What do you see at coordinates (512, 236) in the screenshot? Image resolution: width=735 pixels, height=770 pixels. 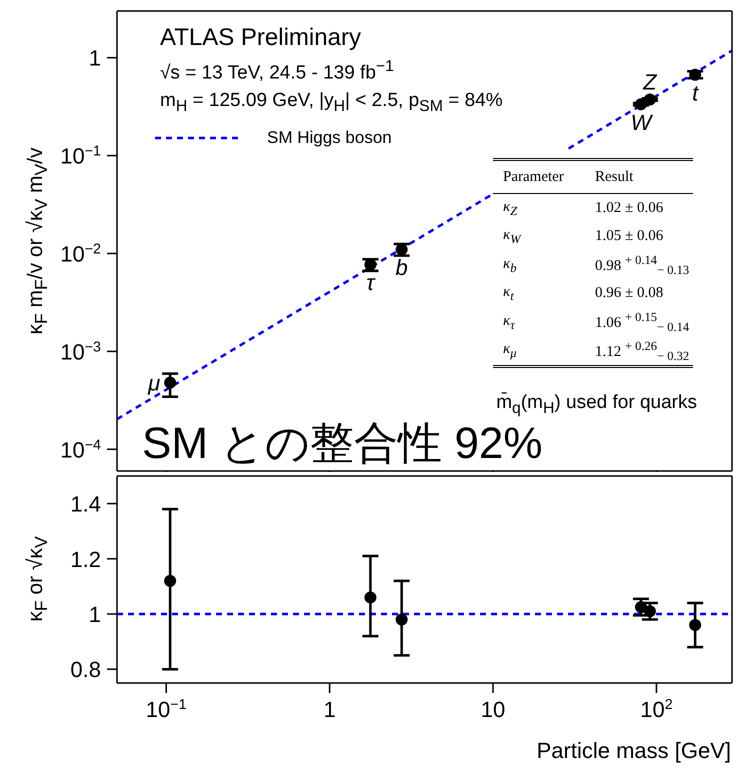 I see `annotation: κ$_{W}$` at bounding box center [512, 236].